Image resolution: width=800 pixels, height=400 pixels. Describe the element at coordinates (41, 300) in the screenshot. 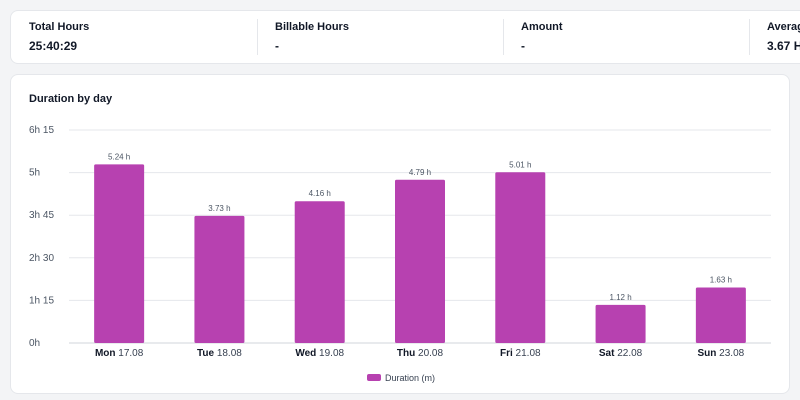

I see `y-tick-label: 1h 15` at that location.